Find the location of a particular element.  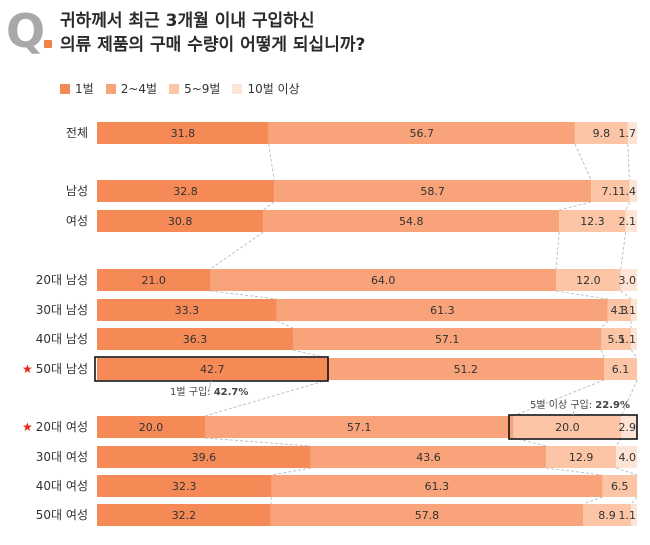

bar-20대-남성-seg-2 is located at coordinates (383, 280).